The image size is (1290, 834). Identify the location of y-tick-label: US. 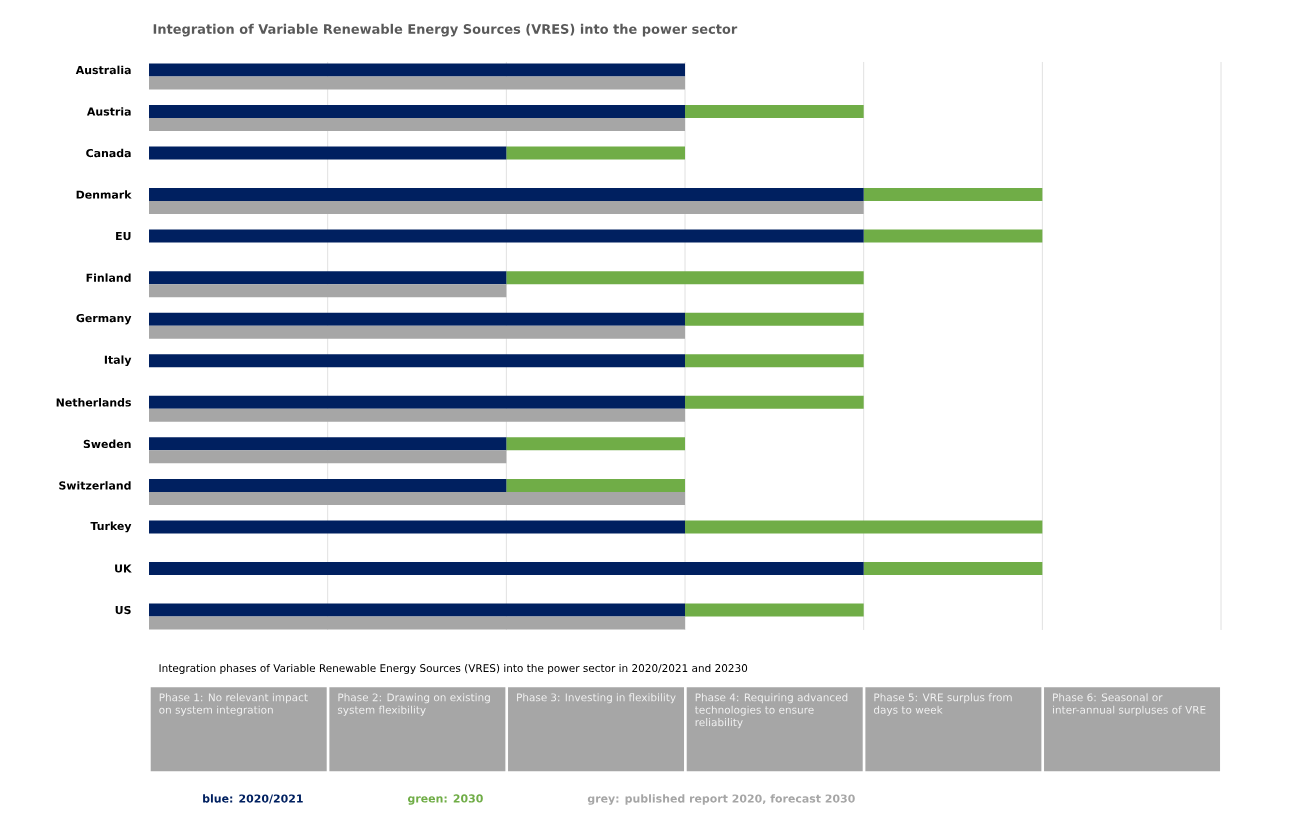
(123, 610).